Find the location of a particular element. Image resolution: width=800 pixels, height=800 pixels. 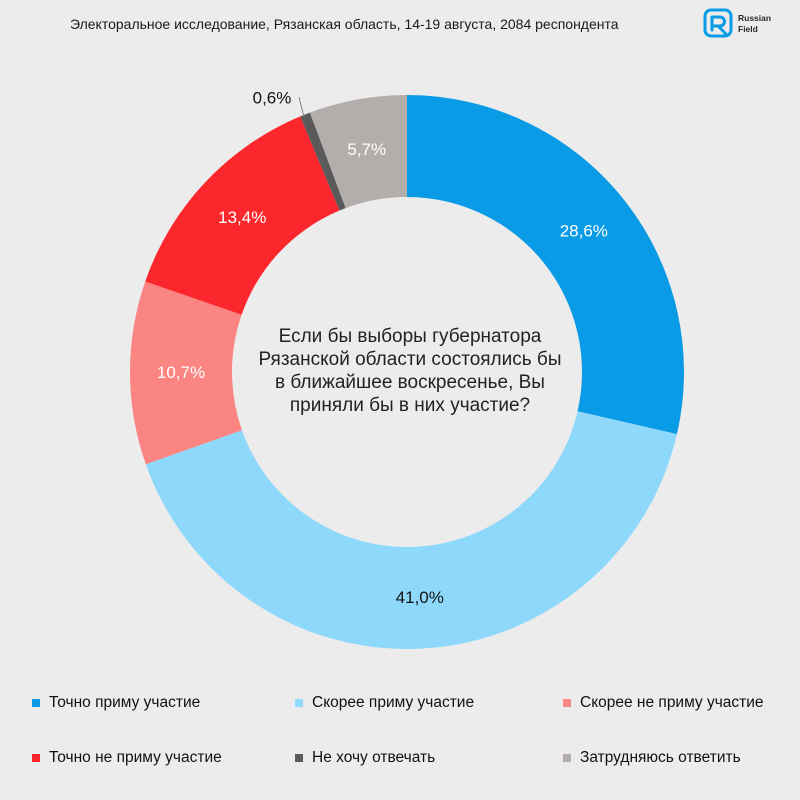

question-line: Если бы выборы губернатора is located at coordinates (410, 336).